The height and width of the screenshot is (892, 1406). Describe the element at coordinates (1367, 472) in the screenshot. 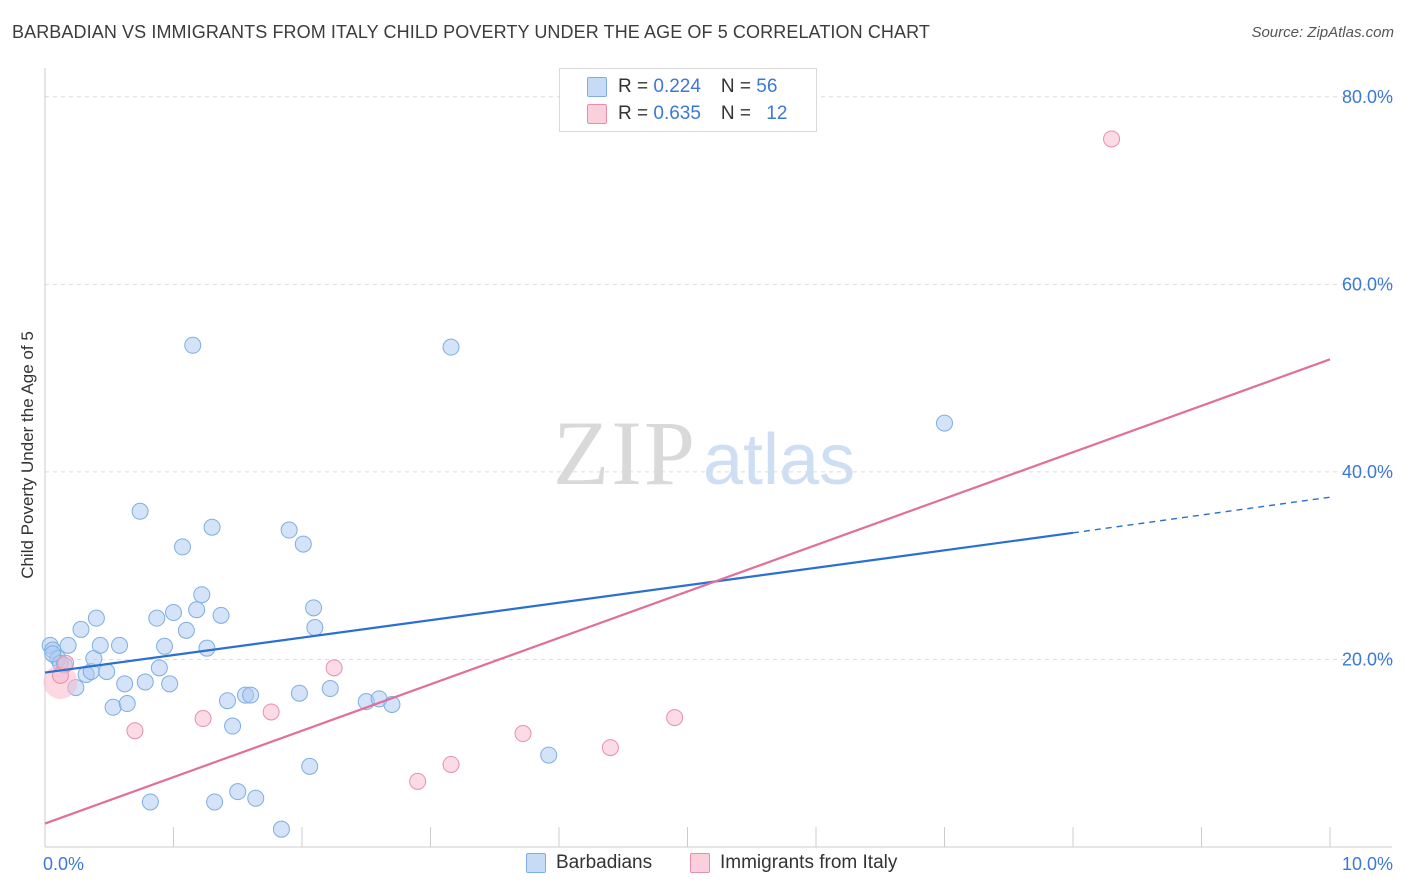

I see `y-tick-label-1: 40.0%` at that location.